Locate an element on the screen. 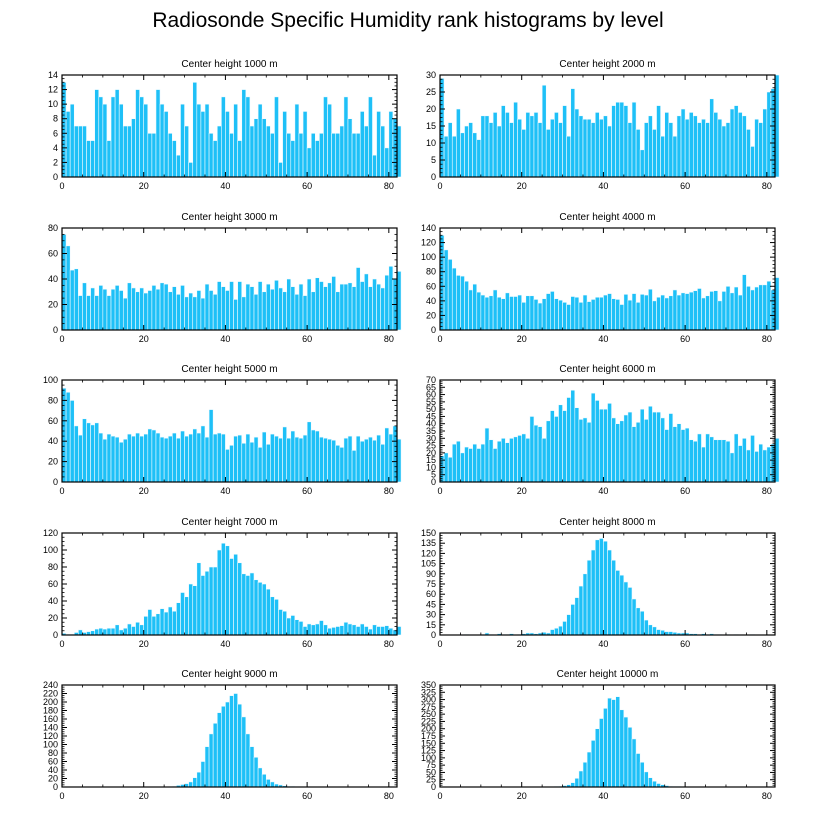 This screenshot has height=824, width=816. panel-title: Center height 10000 m is located at coordinates (608, 674).